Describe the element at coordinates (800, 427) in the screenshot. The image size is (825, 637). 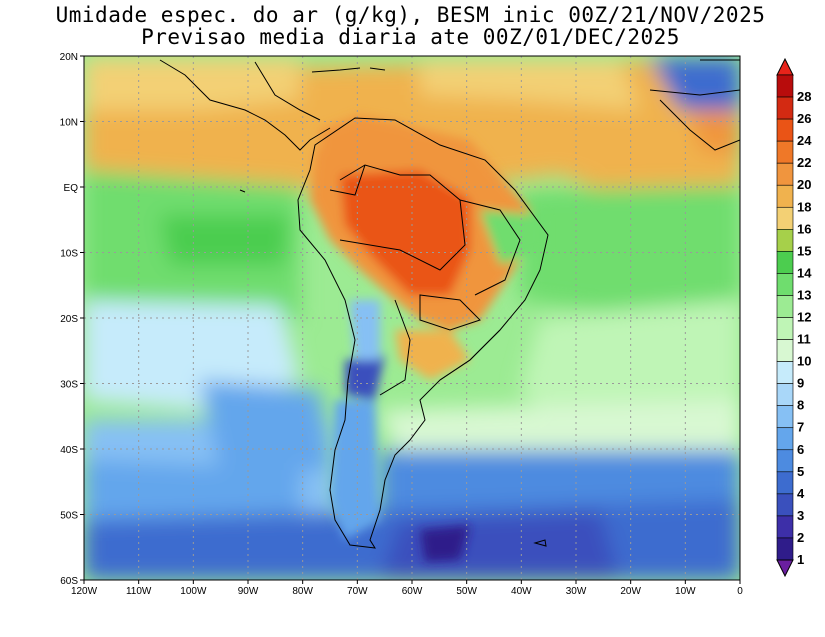
I see `colorbar-label: 7` at that location.